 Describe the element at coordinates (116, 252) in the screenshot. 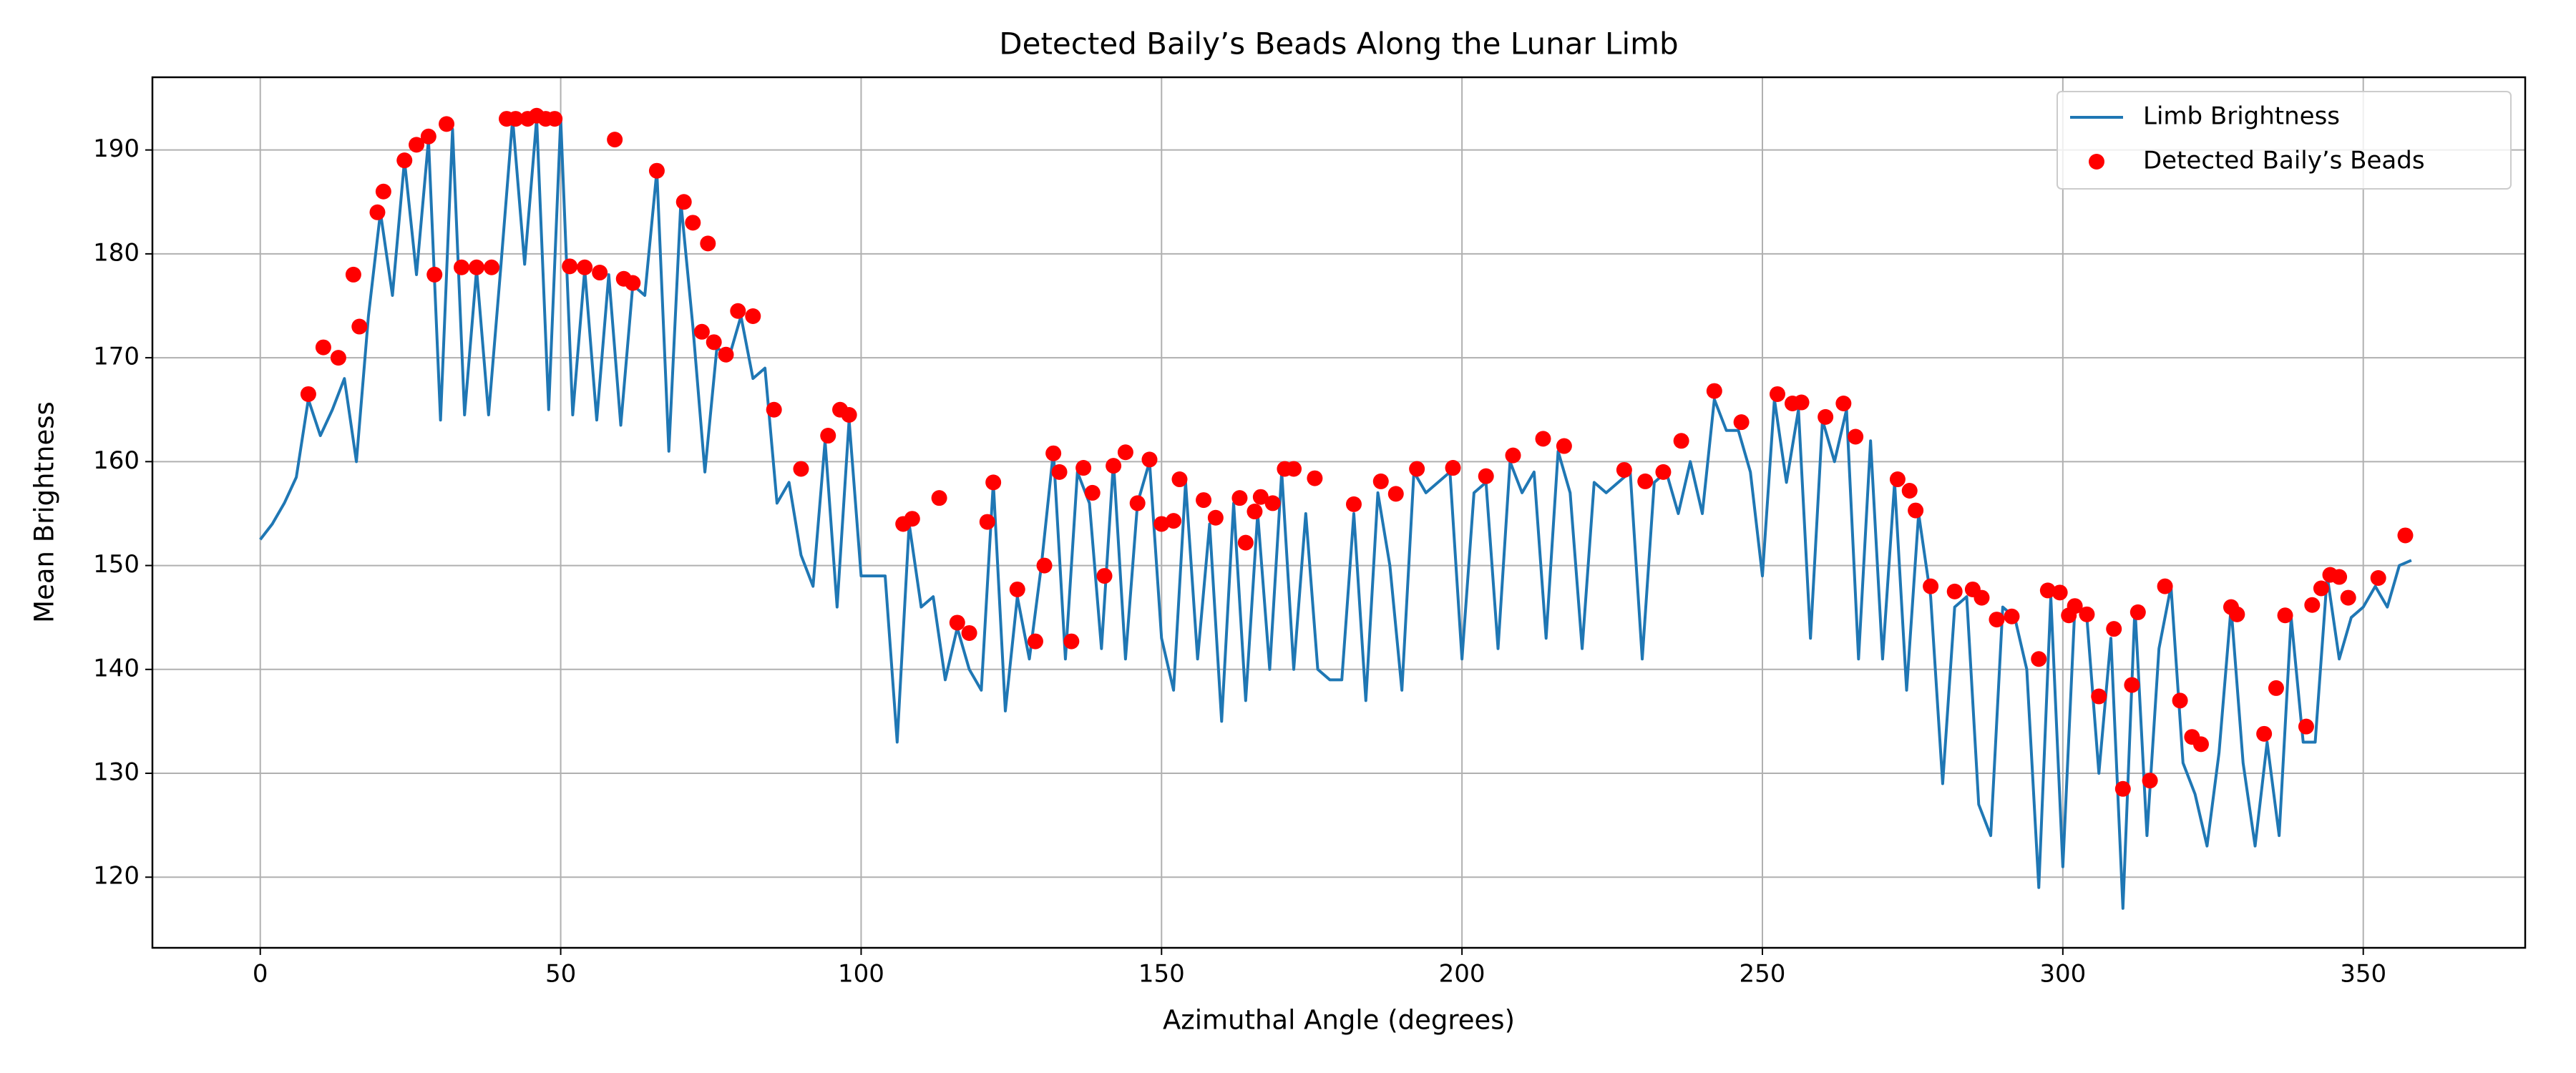

I see `y-tick-label: 180` at that location.